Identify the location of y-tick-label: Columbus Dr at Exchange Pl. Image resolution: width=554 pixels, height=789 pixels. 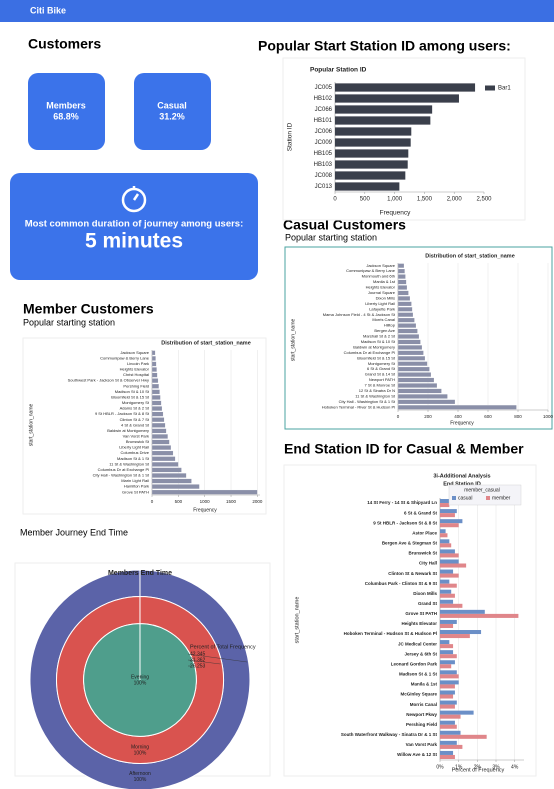
(369, 352).